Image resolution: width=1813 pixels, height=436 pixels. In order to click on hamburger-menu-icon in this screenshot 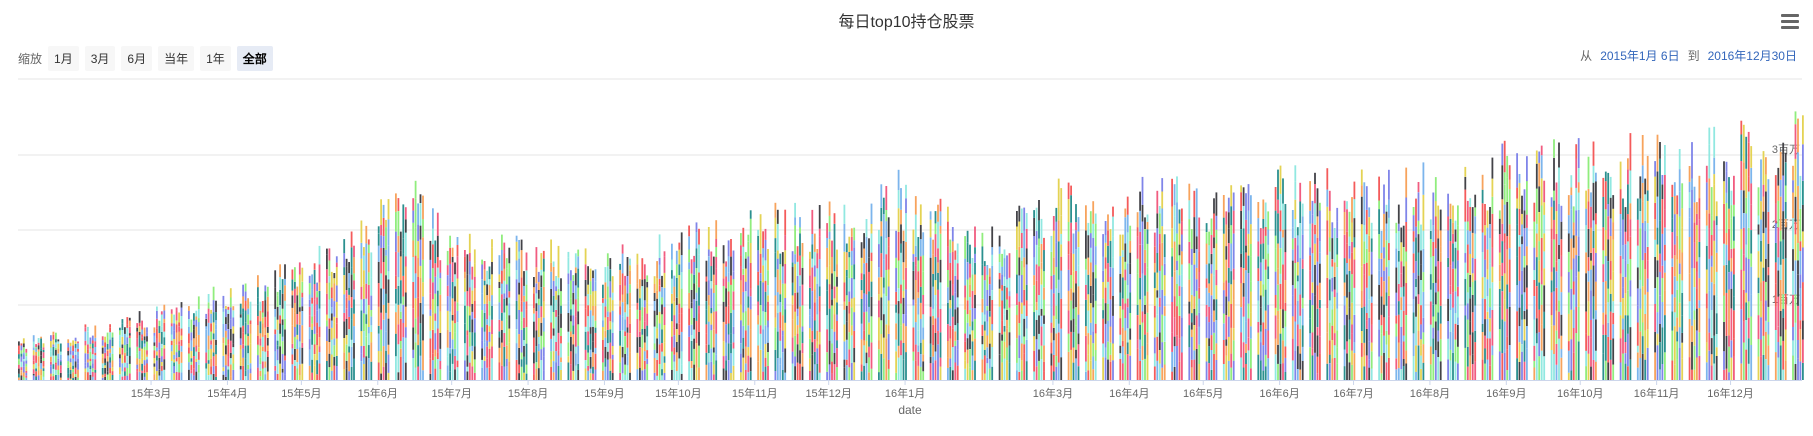, I will do `click(1790, 22)`.